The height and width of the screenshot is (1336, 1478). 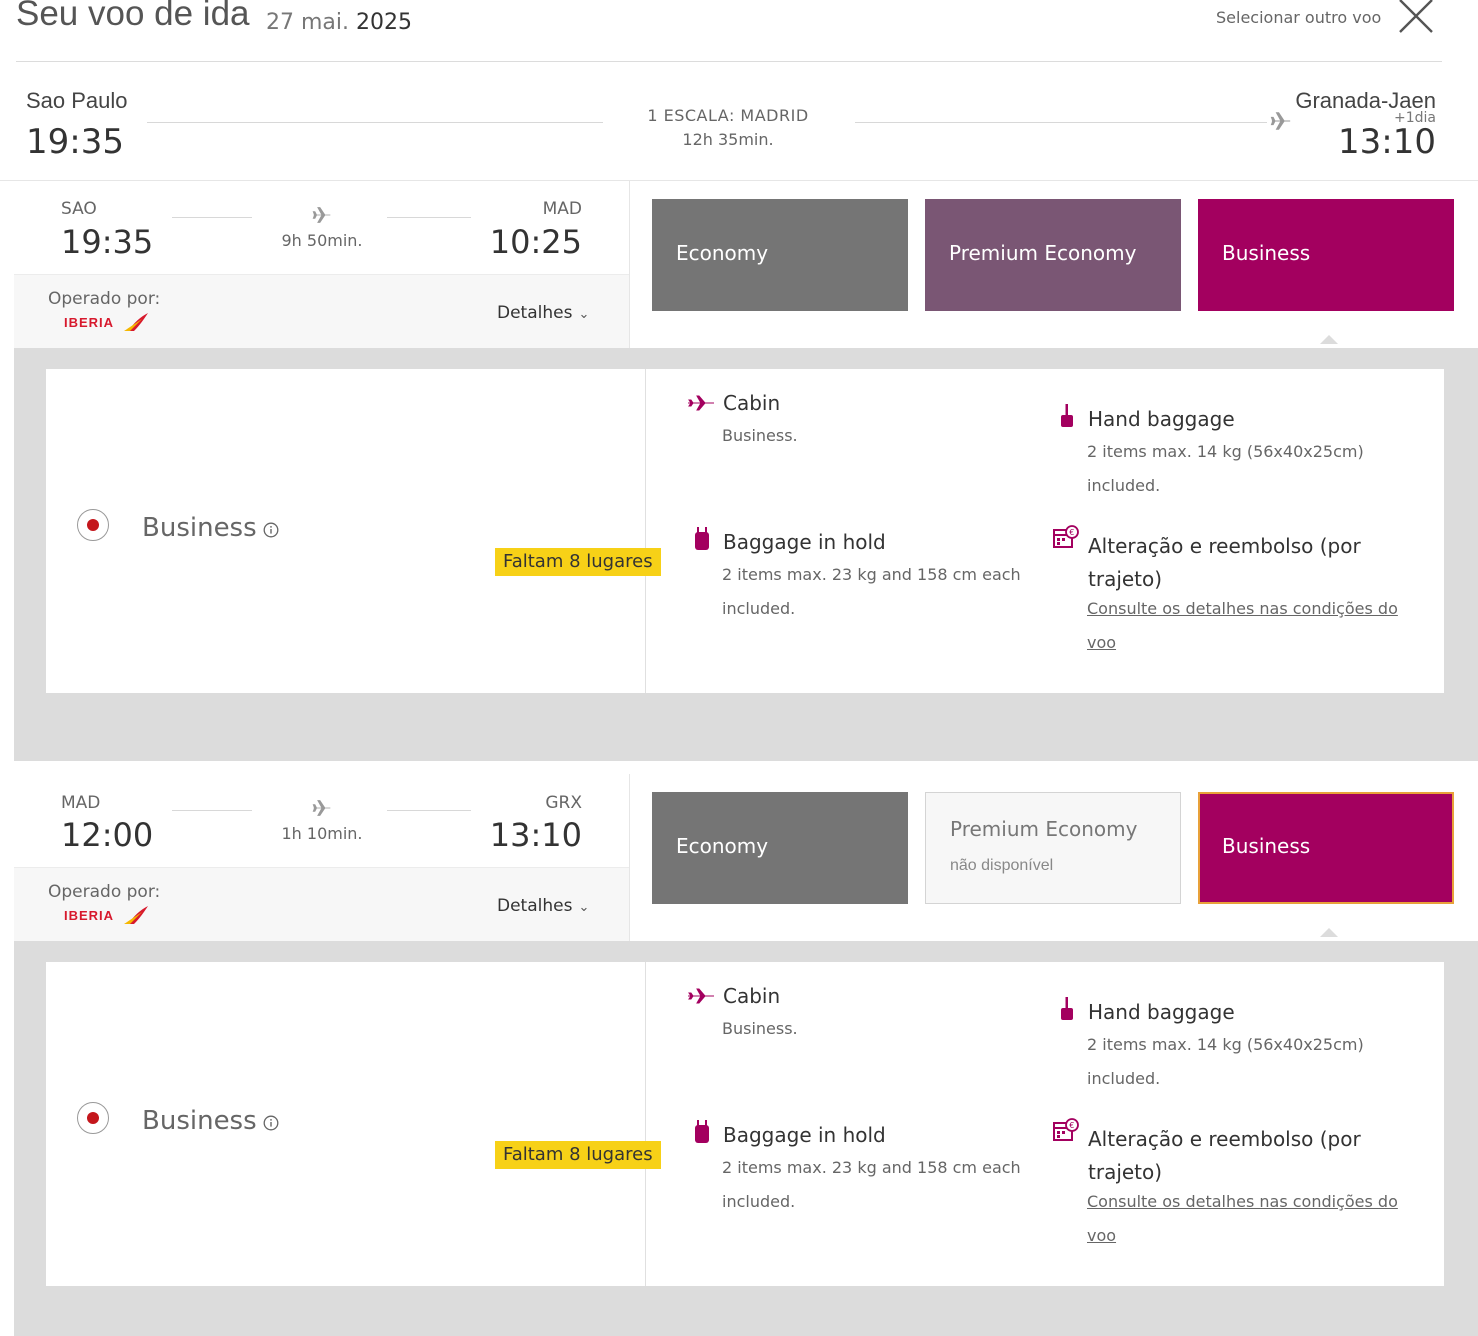 I want to click on route-divider, so click(x=739, y=180).